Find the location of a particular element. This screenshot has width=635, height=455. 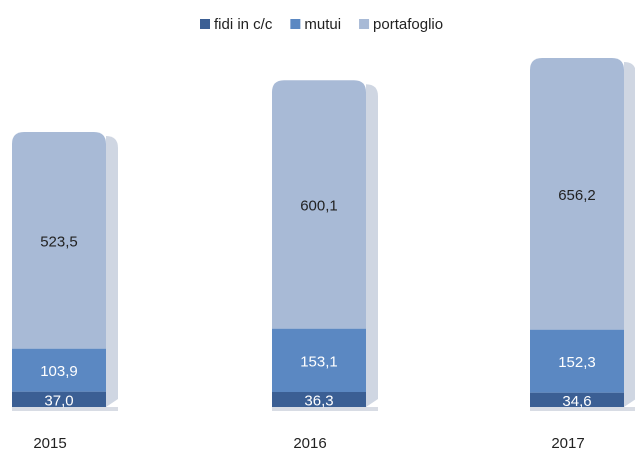

x-tick-label: 2017 is located at coordinates (567, 443).